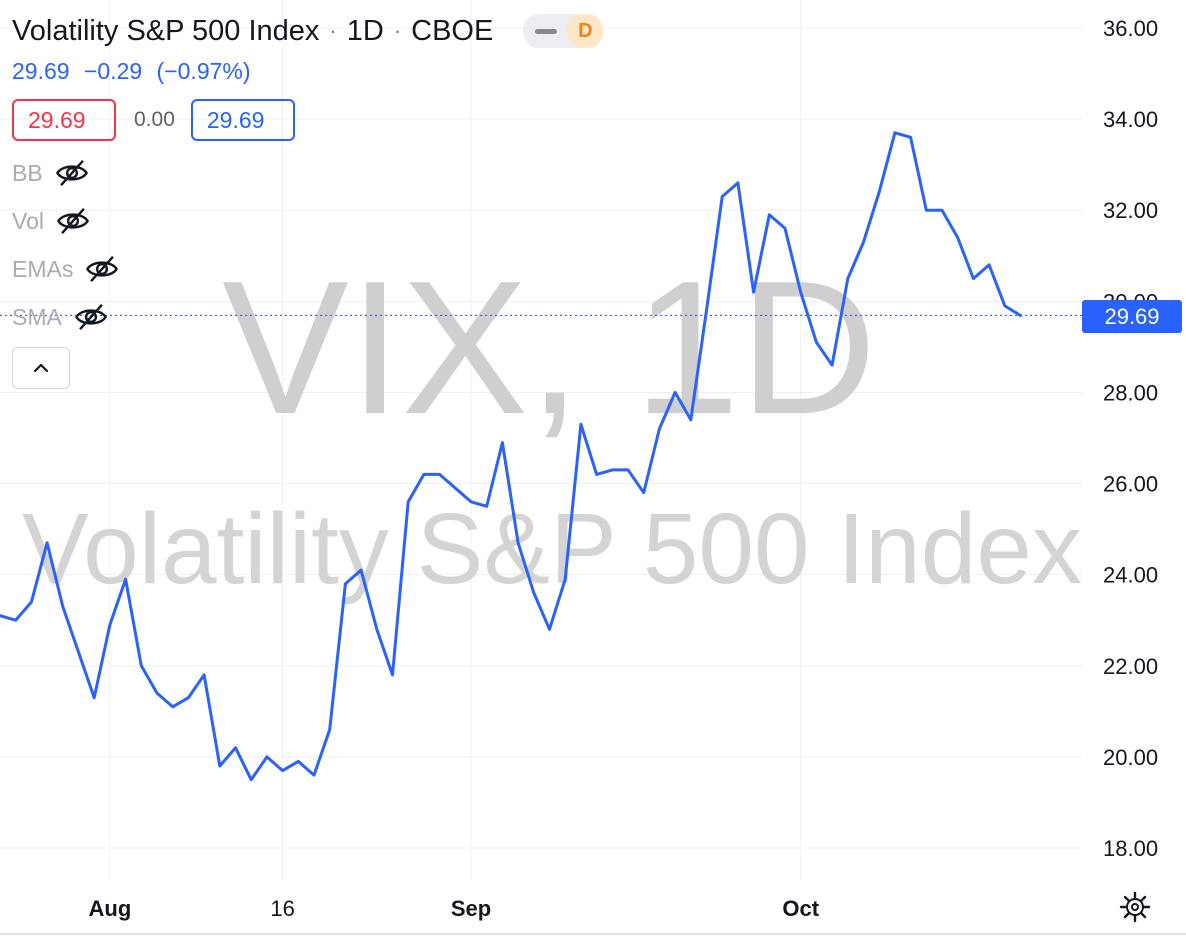 Image resolution: width=1186 pixels, height=938 pixels. Describe the element at coordinates (1130, 28) in the screenshot. I see `y-tick-label: 36.00` at that location.